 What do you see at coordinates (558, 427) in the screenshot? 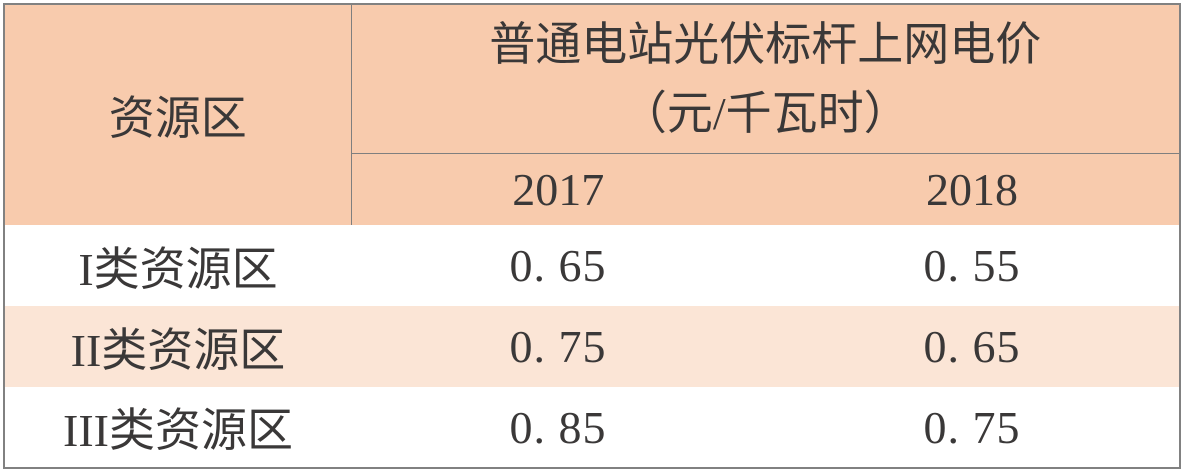
I see `price-2017-cell: 0. 85` at bounding box center [558, 427].